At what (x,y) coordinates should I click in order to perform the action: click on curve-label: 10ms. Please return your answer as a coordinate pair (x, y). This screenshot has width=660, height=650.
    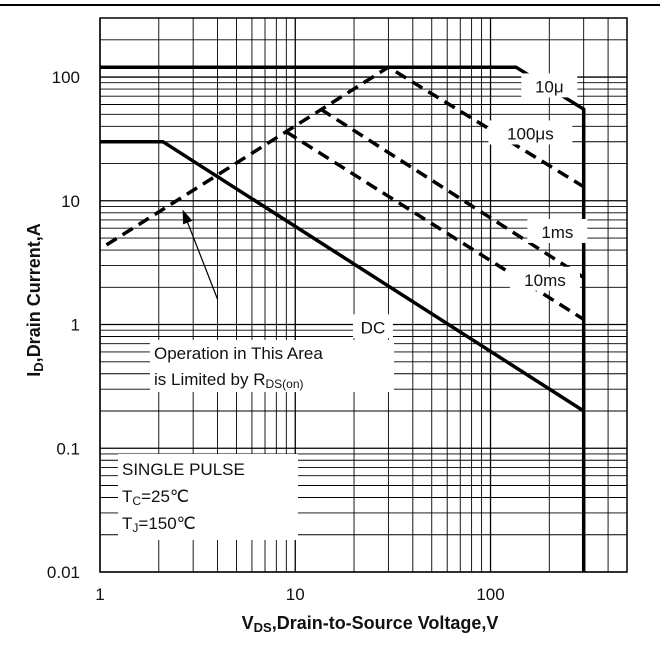
    Looking at the image, I should click on (545, 280).